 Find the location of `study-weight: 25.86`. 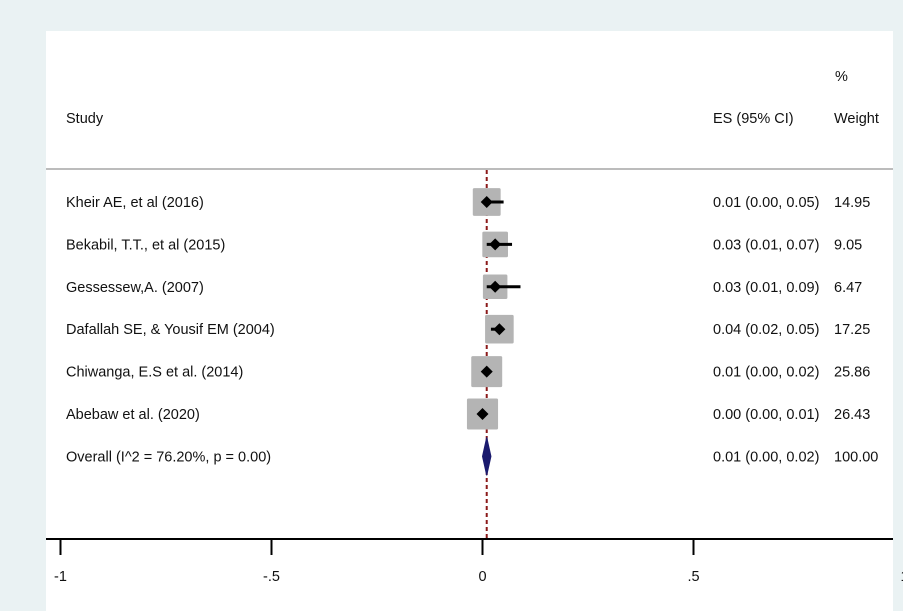

study-weight: 25.86 is located at coordinates (852, 373).